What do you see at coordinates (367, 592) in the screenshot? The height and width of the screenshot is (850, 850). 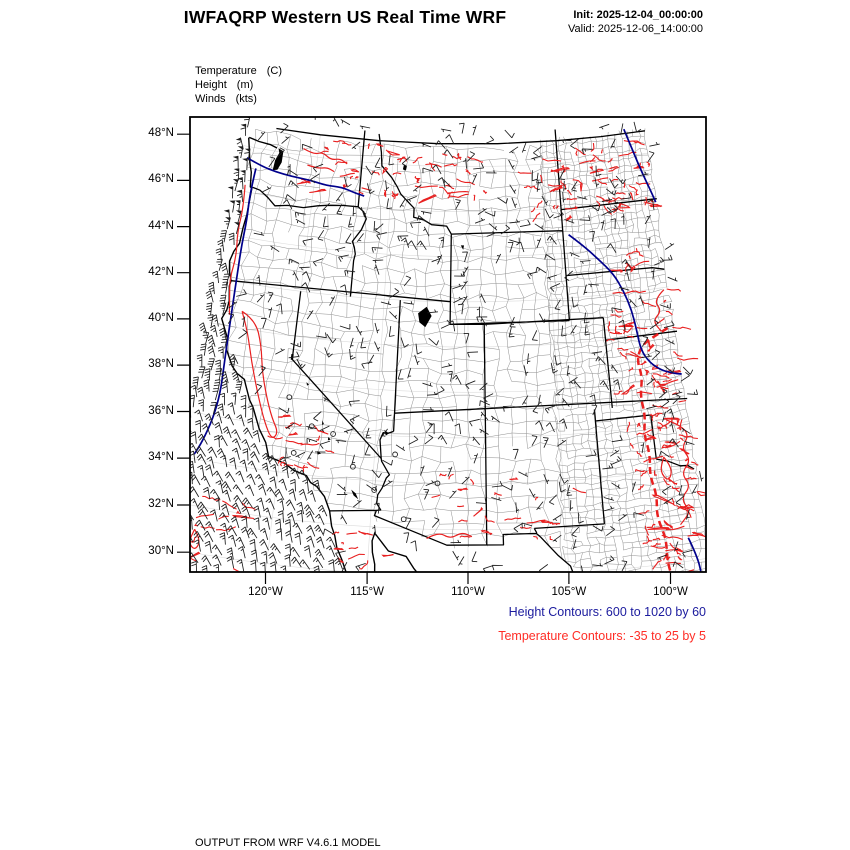 I see `lon-tick-label: 115°W` at bounding box center [367, 592].